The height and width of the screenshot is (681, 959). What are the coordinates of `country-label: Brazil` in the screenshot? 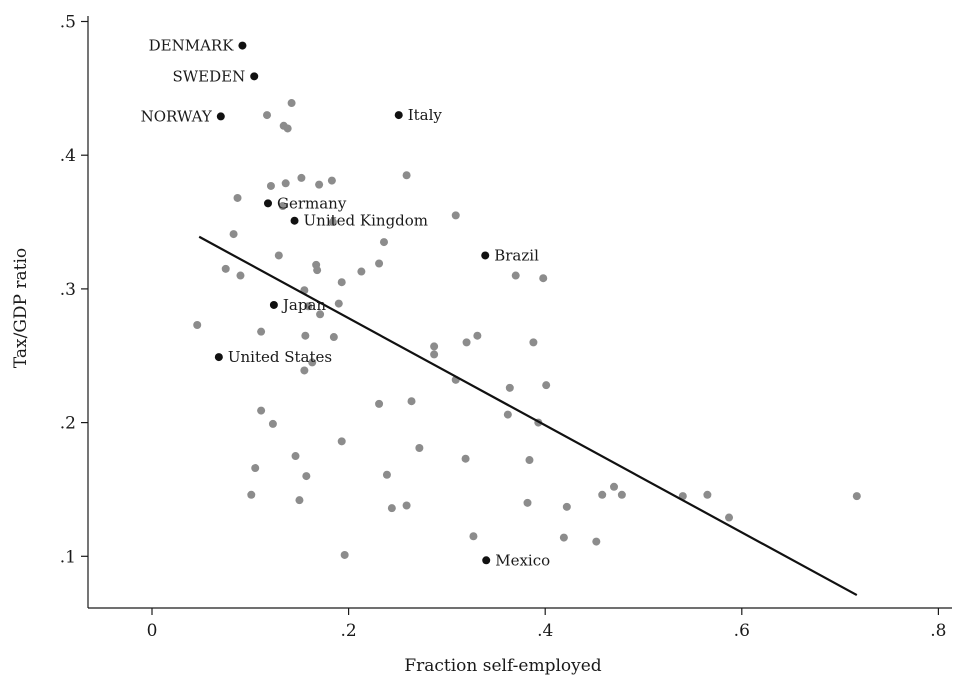 It's located at (516, 255).